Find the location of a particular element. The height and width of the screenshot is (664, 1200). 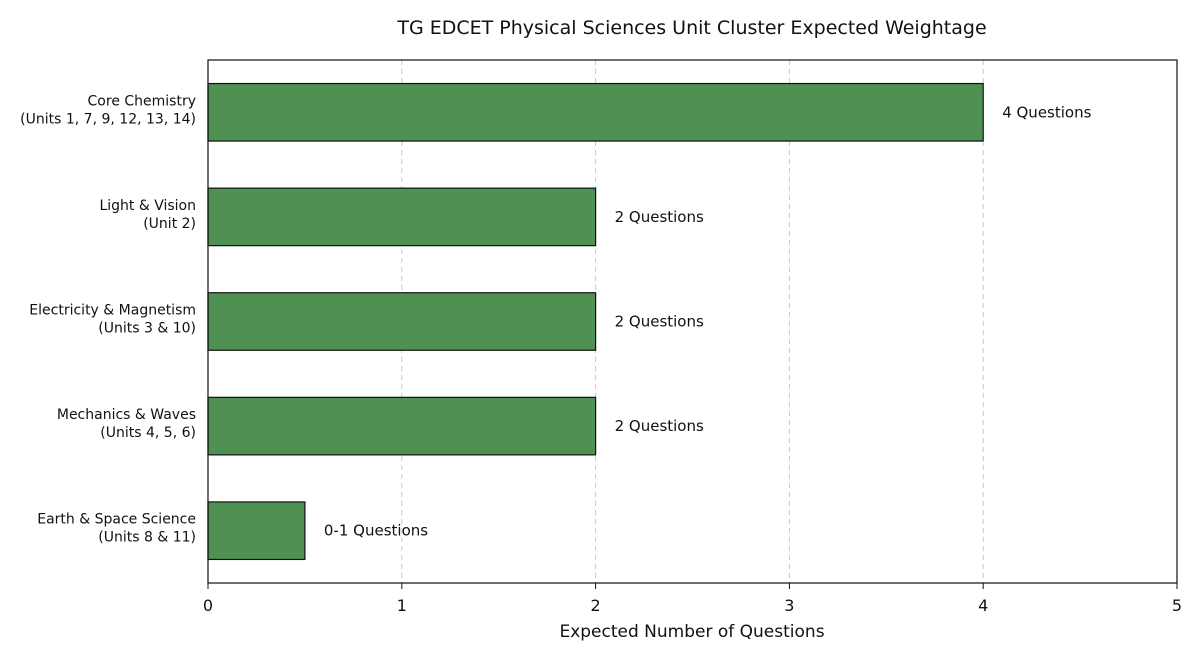

category-label: Electricity & Magnetism (Units 3 & 10) is located at coordinates (112, 320).